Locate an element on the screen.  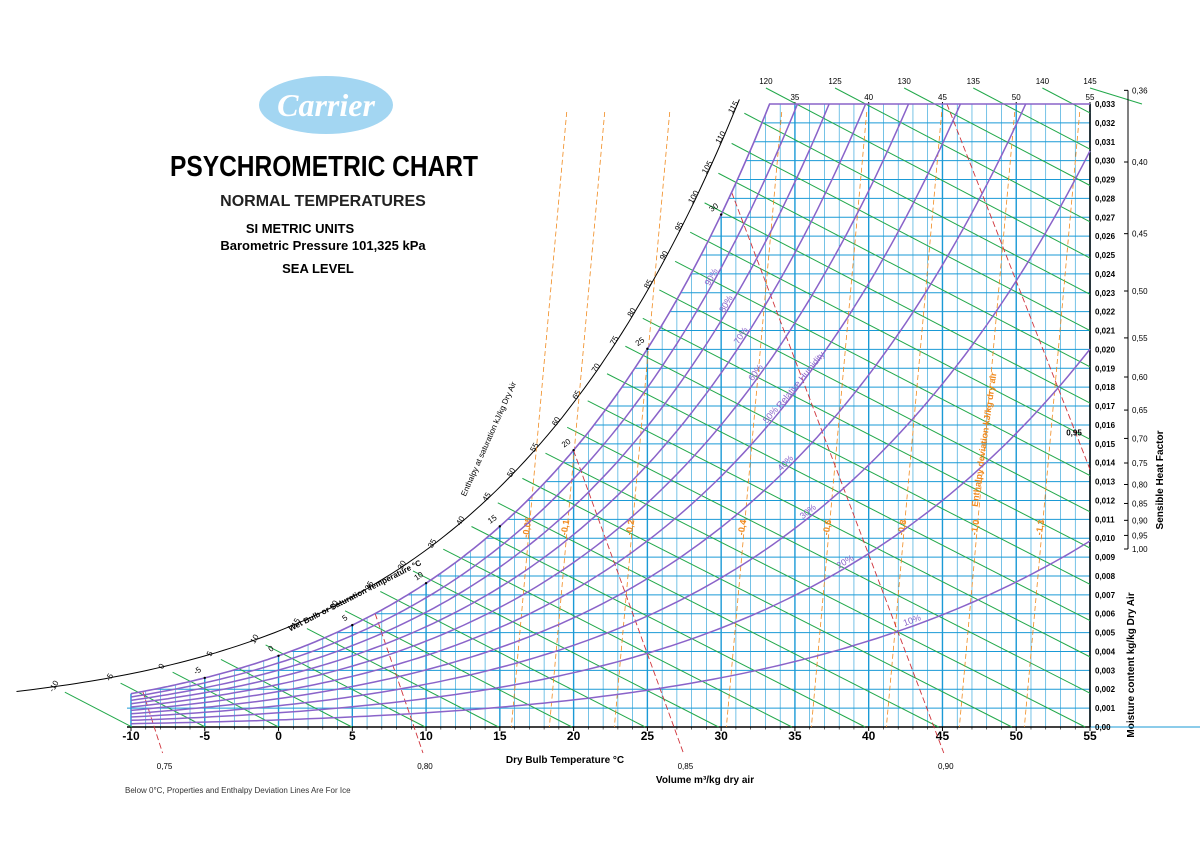
top-x-tick-label: 35 is located at coordinates (794, 97).